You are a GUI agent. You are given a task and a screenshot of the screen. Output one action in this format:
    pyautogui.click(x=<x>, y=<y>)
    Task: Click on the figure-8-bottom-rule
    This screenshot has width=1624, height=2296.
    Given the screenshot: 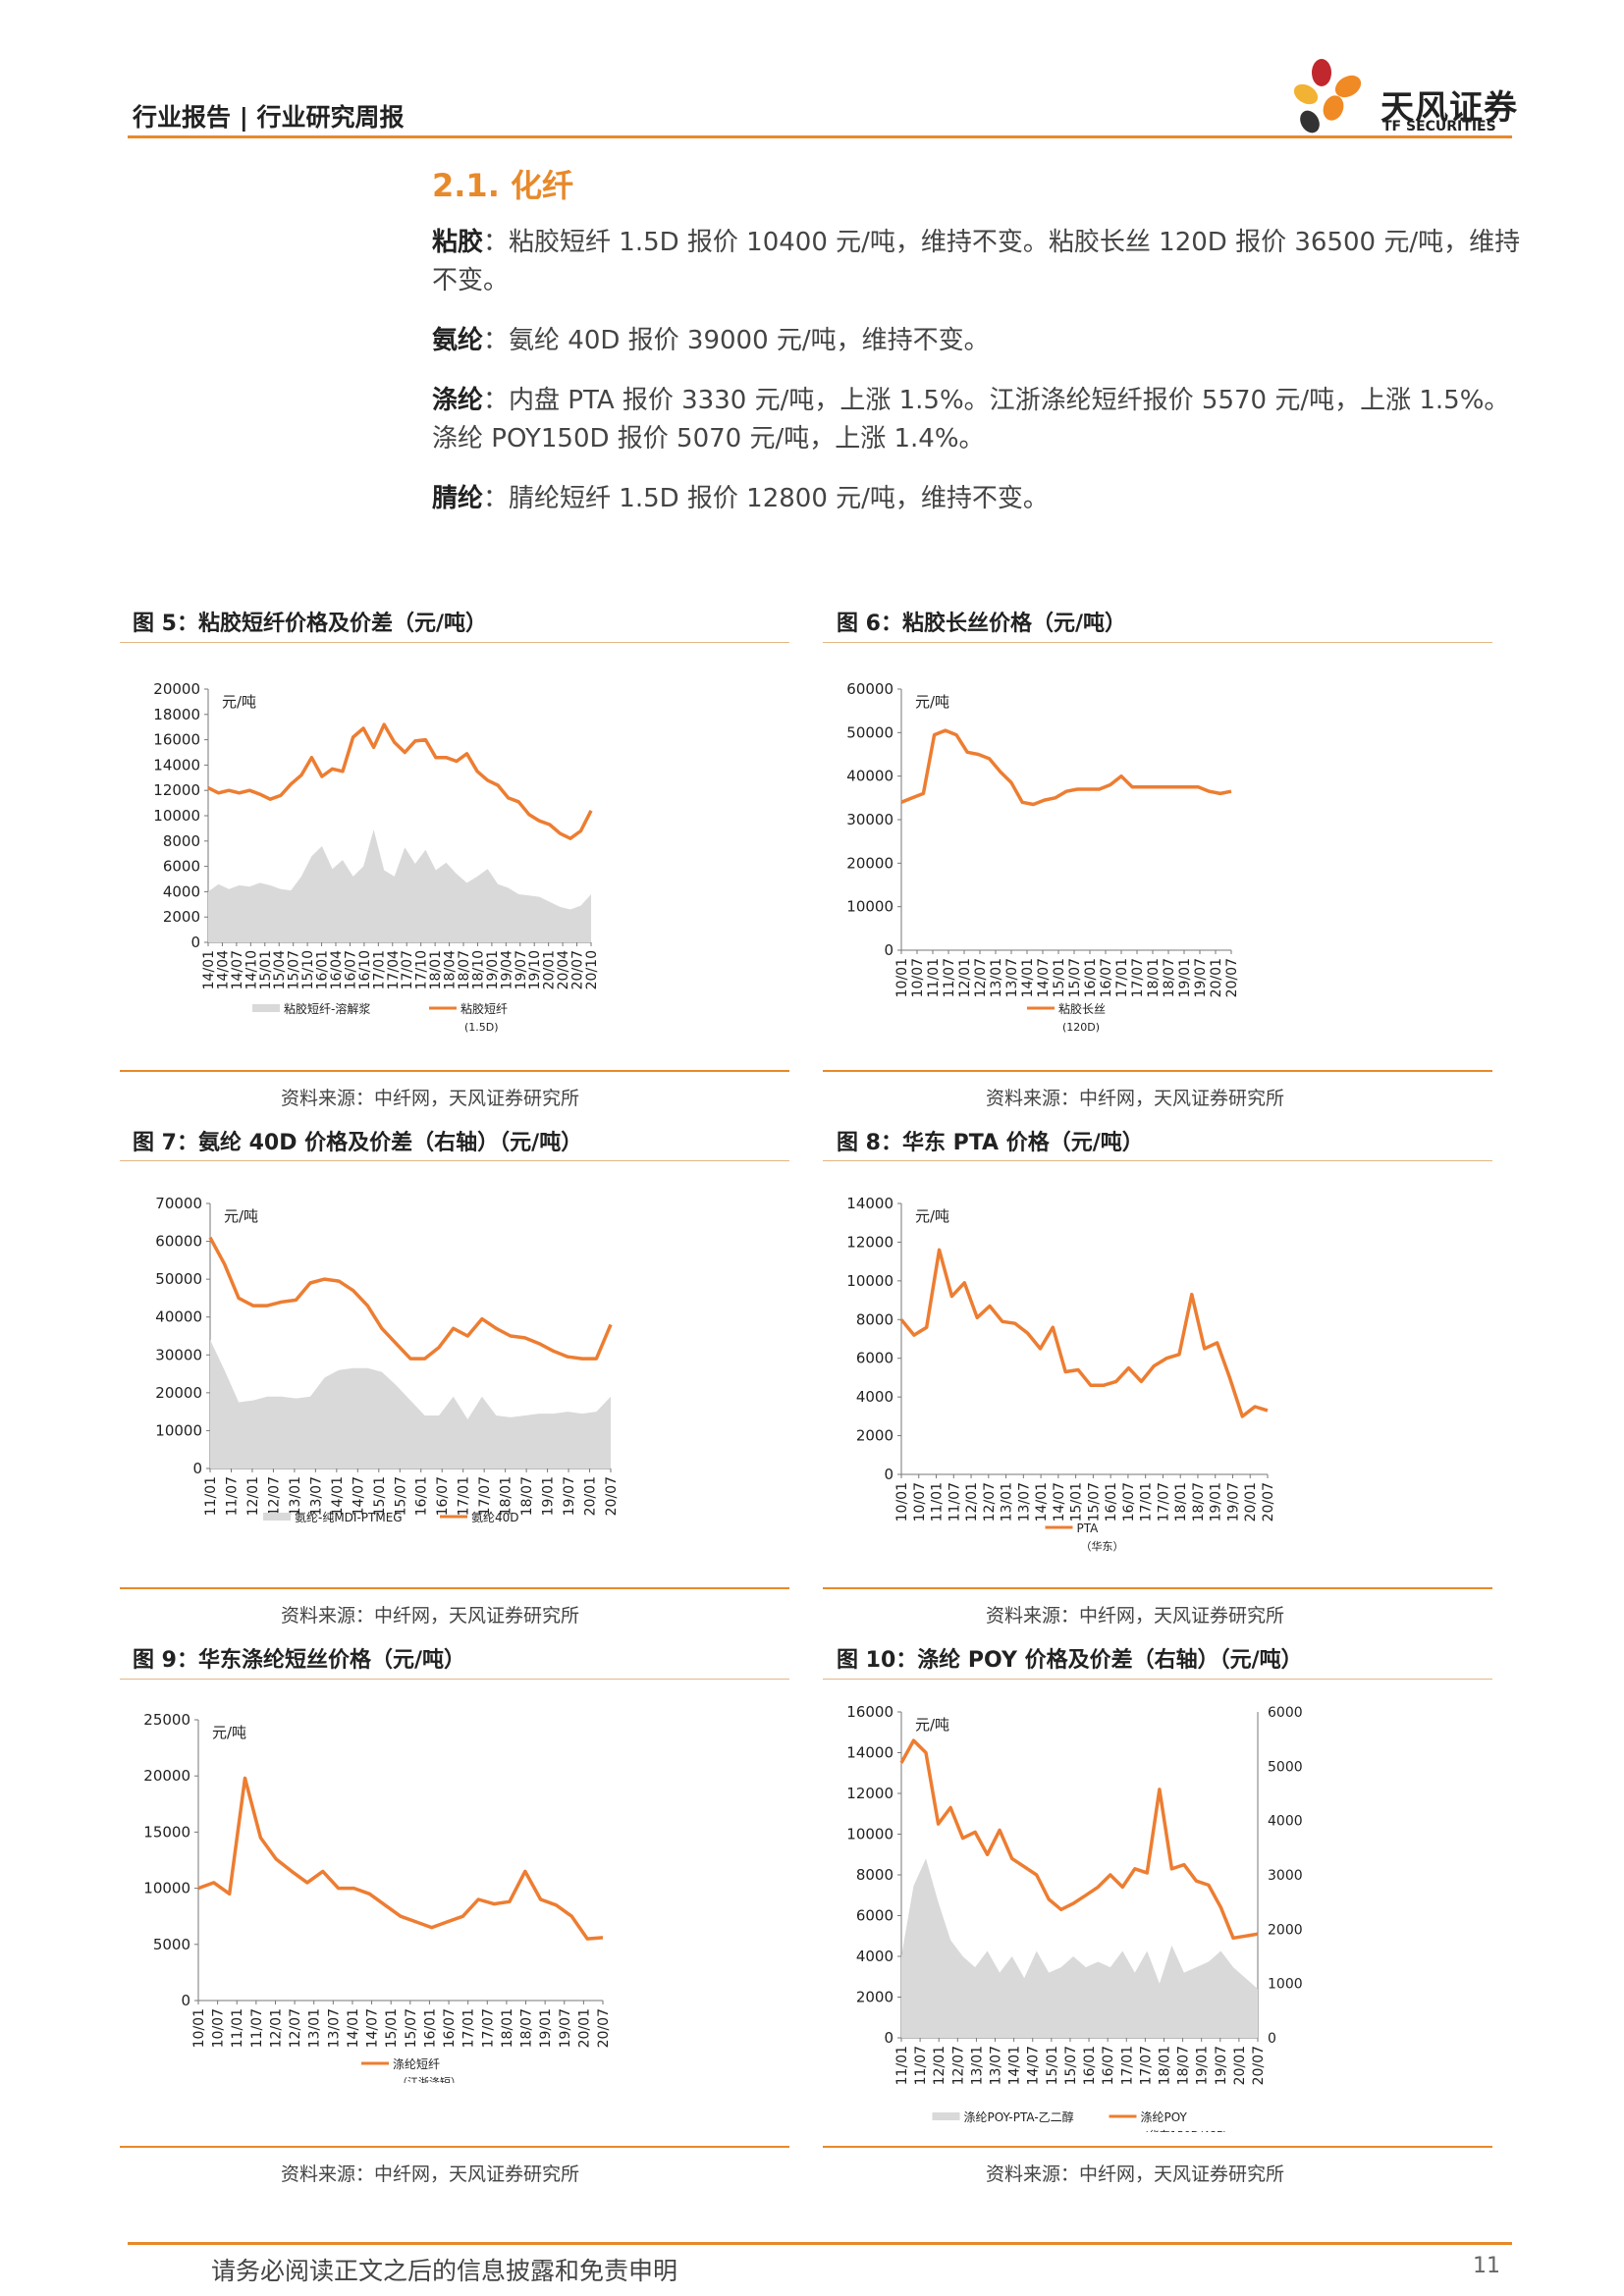 What is the action you would take?
    pyautogui.click(x=1157, y=1588)
    